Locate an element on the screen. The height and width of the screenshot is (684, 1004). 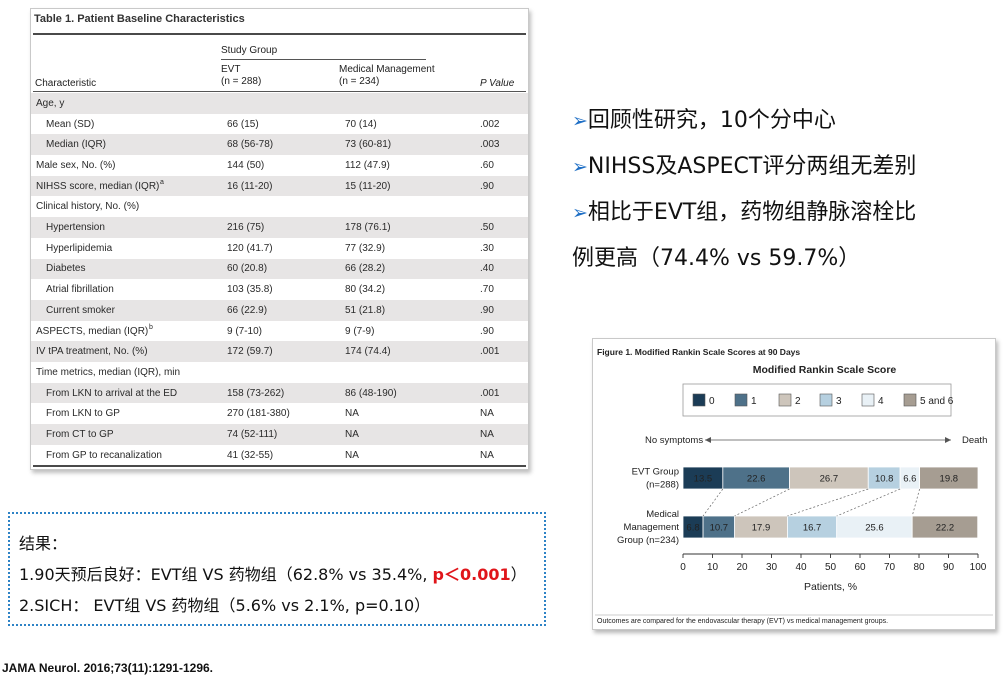
row-characteristic: Hypertension is located at coordinates (75, 228).